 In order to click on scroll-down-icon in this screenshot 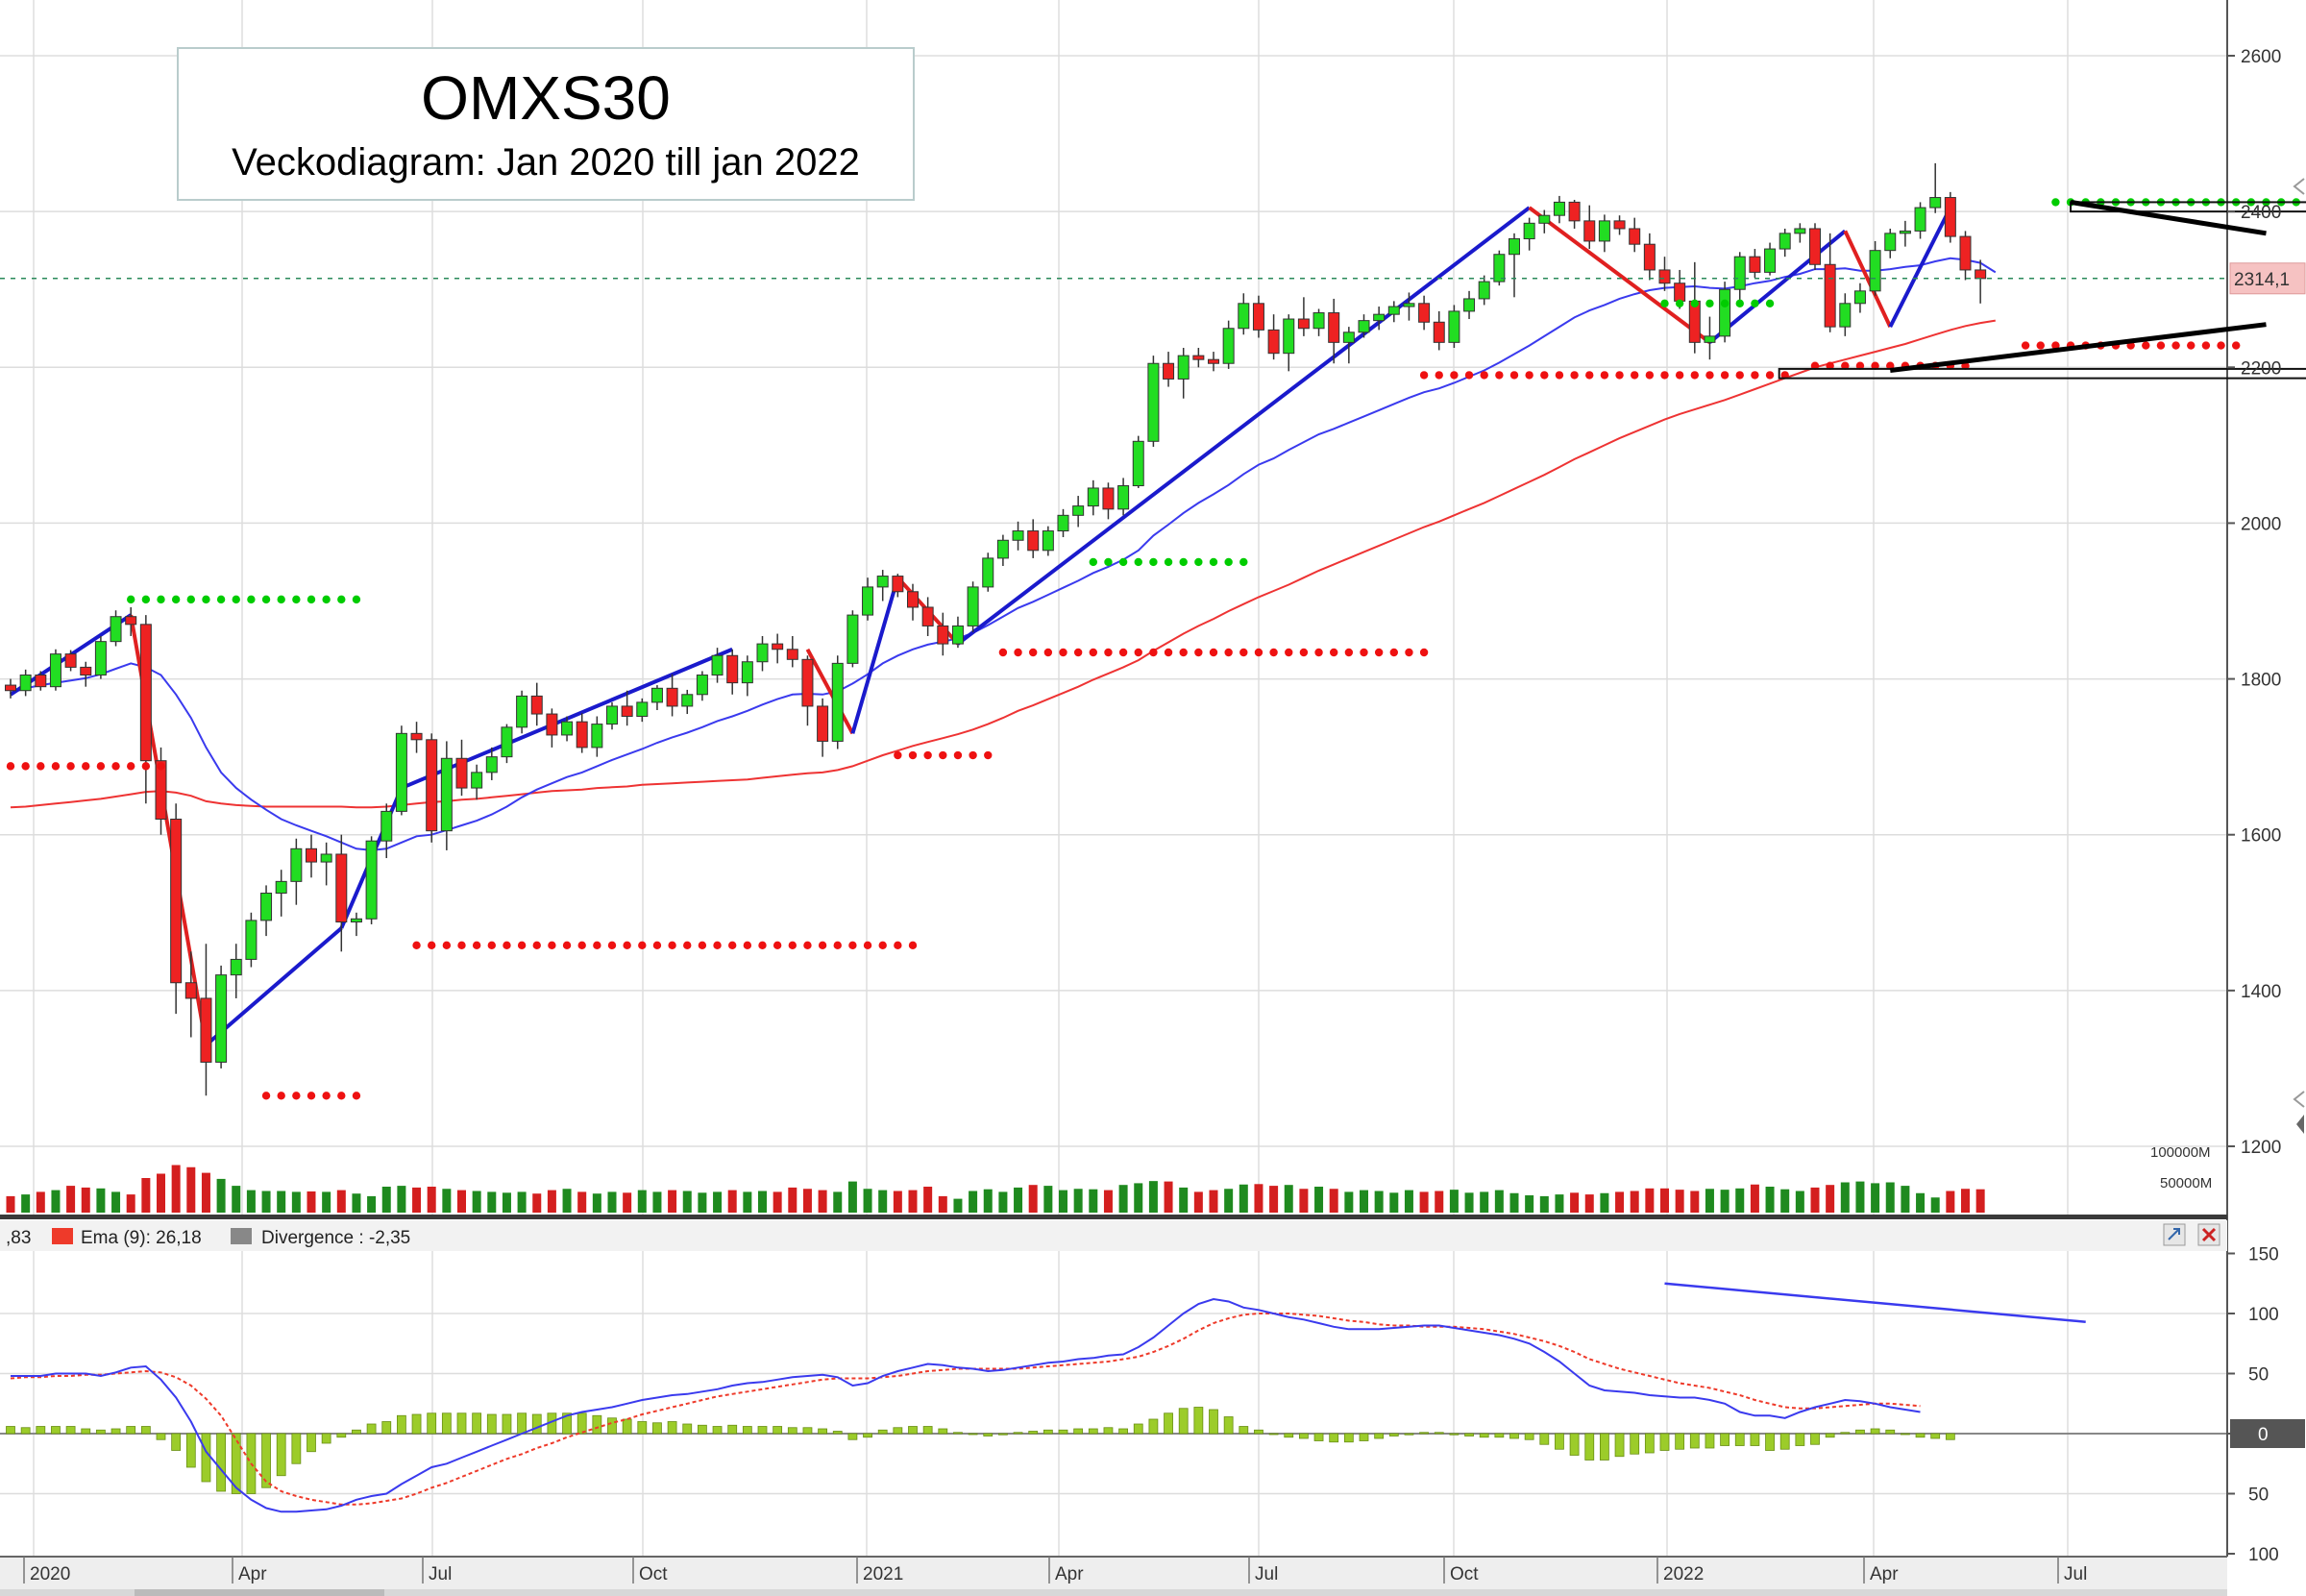, I will do `click(2300, 1124)`.